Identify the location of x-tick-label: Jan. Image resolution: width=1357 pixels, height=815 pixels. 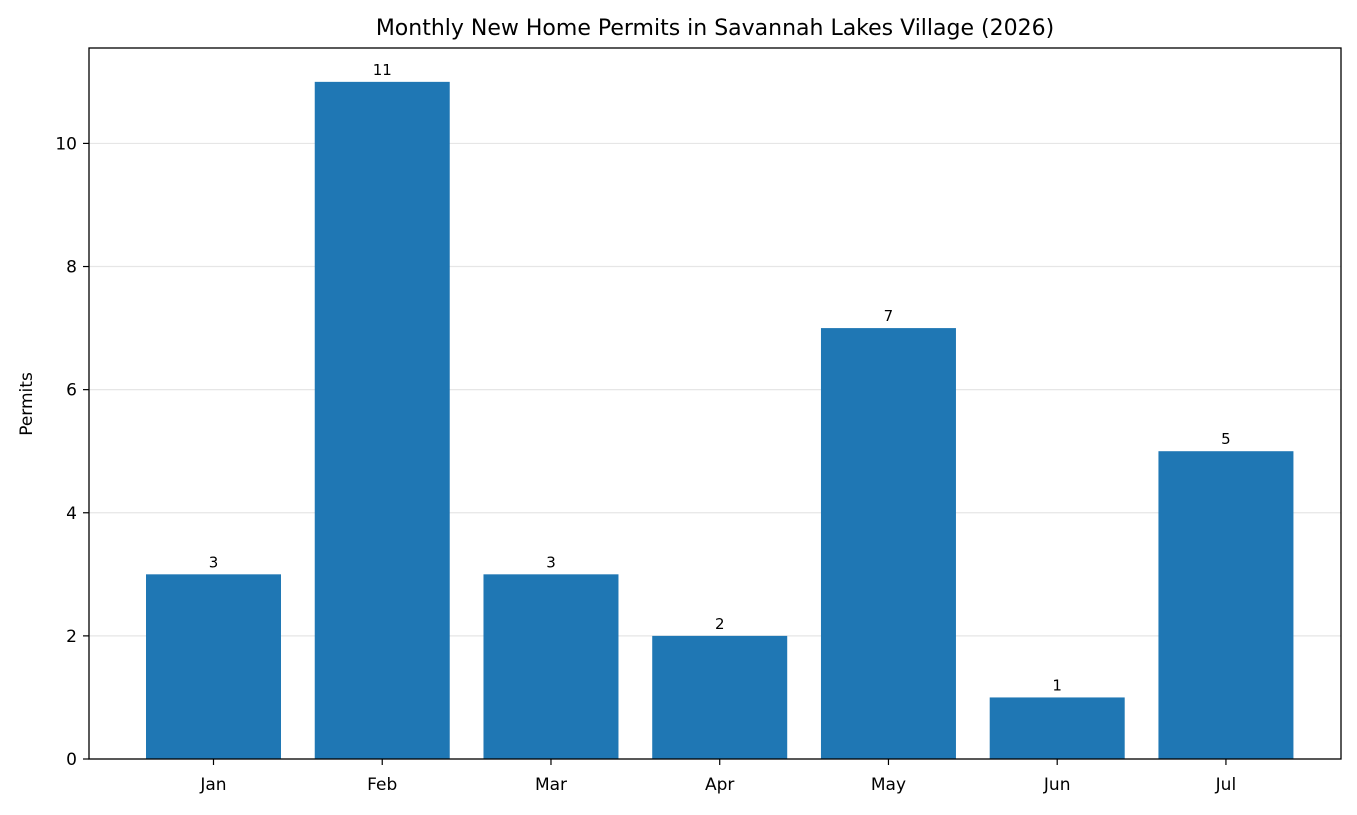
(212, 785).